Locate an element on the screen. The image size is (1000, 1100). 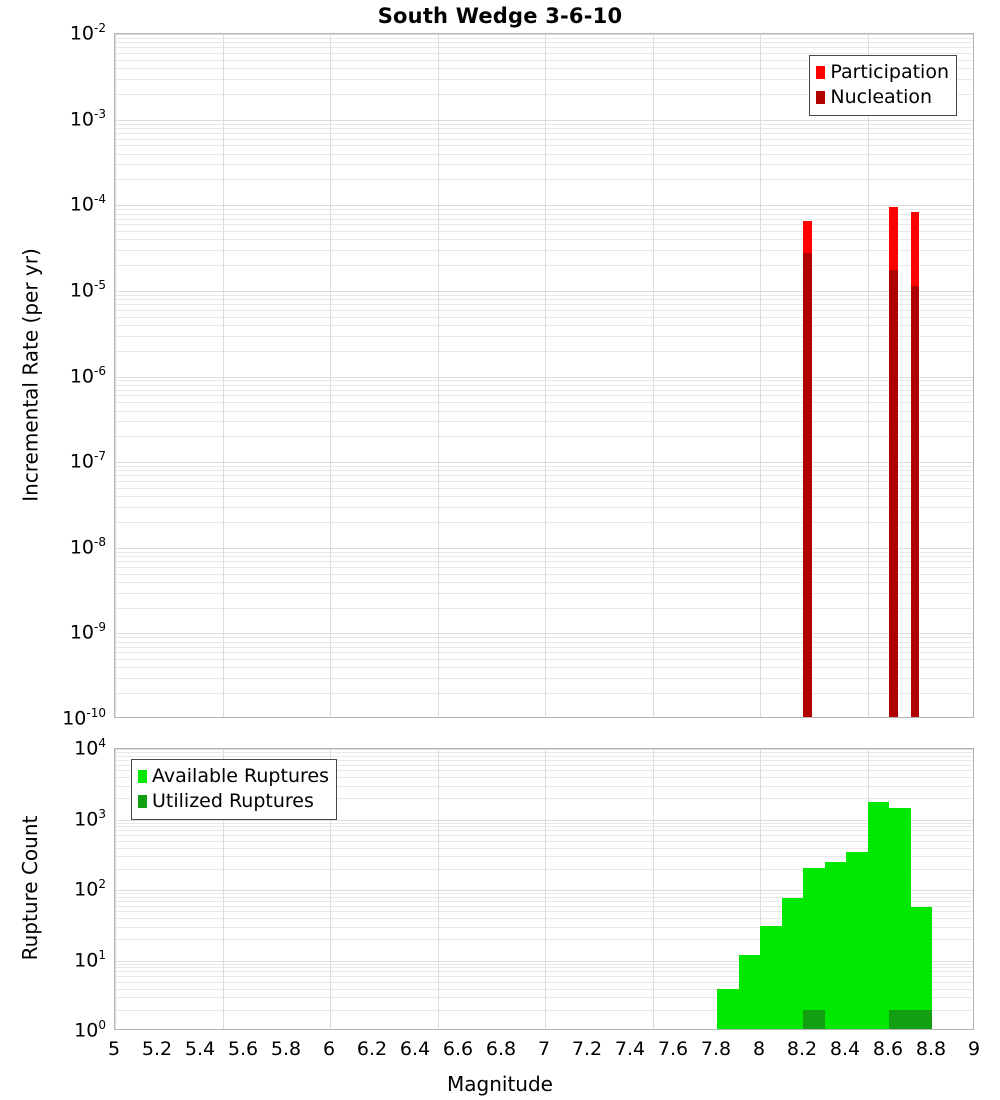
x-tick-label: 7.6 is located at coordinates (673, 1049).